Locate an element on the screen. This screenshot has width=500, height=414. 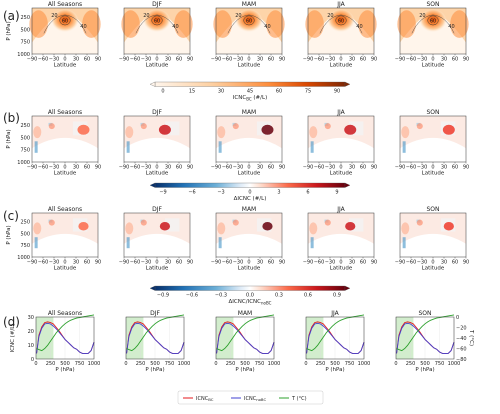
icnc-maximum is located at coordinates (341, 21).